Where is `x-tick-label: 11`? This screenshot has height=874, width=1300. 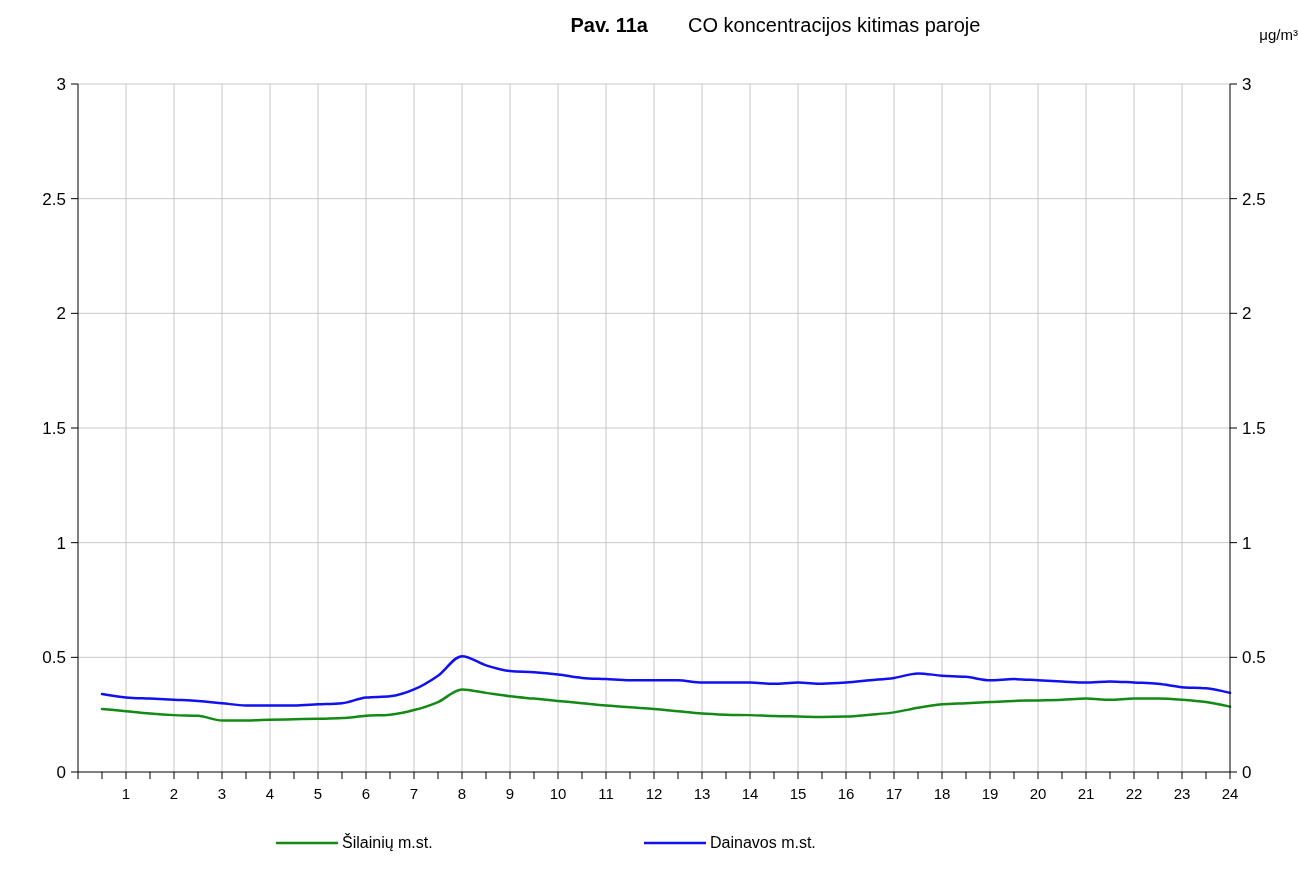
x-tick-label: 11 is located at coordinates (606, 793).